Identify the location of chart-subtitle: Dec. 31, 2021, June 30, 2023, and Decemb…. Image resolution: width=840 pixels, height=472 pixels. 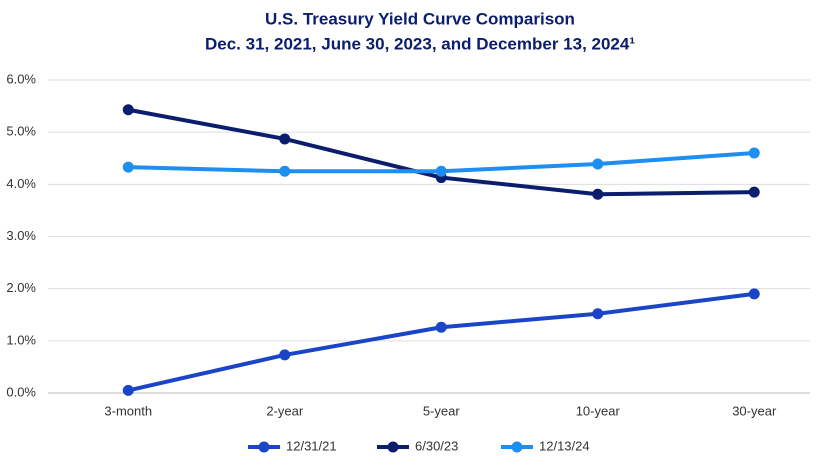
(420, 43).